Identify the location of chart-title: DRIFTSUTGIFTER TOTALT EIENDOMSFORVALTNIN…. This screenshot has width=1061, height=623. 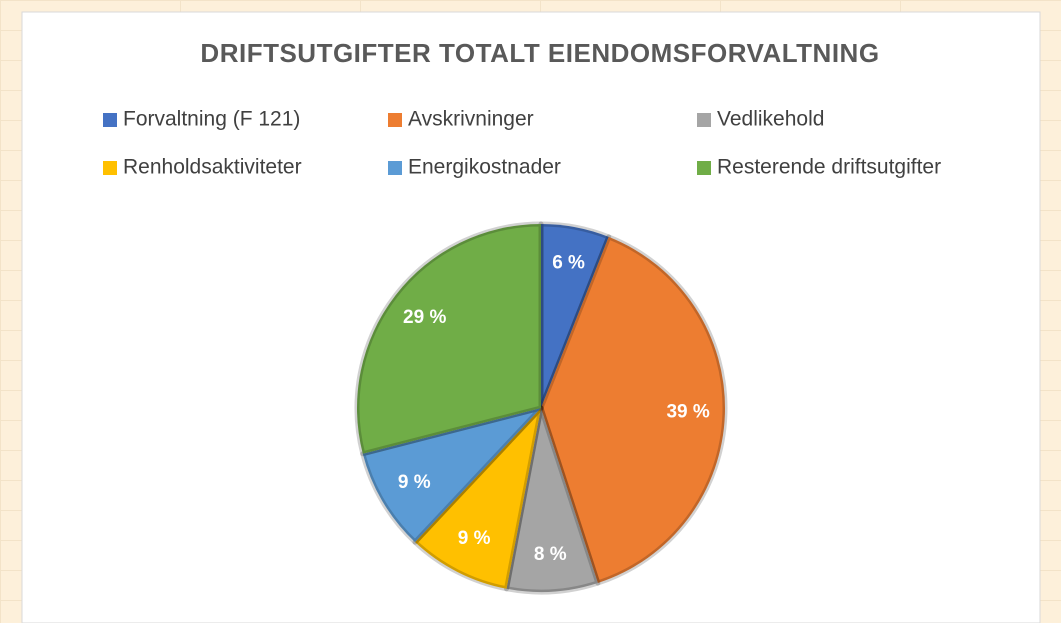
(539, 53).